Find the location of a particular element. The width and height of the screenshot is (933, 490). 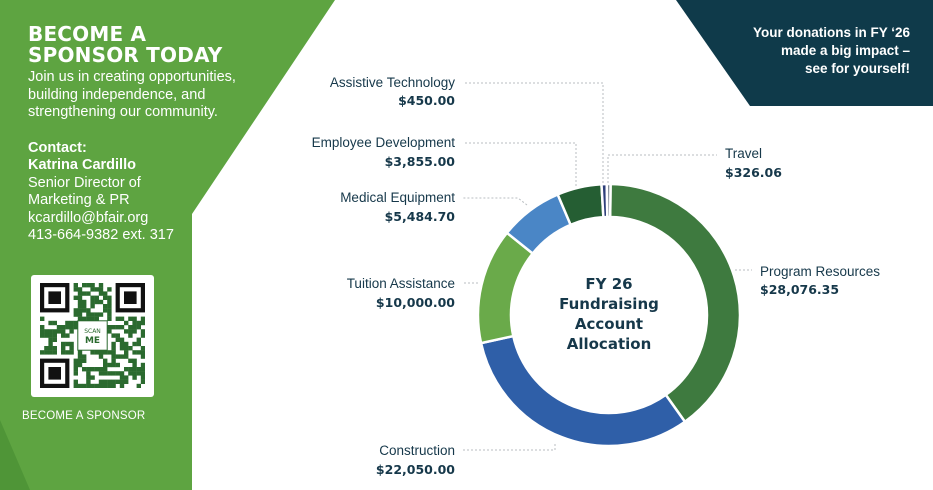

label-travel: Travel is located at coordinates (743, 153).